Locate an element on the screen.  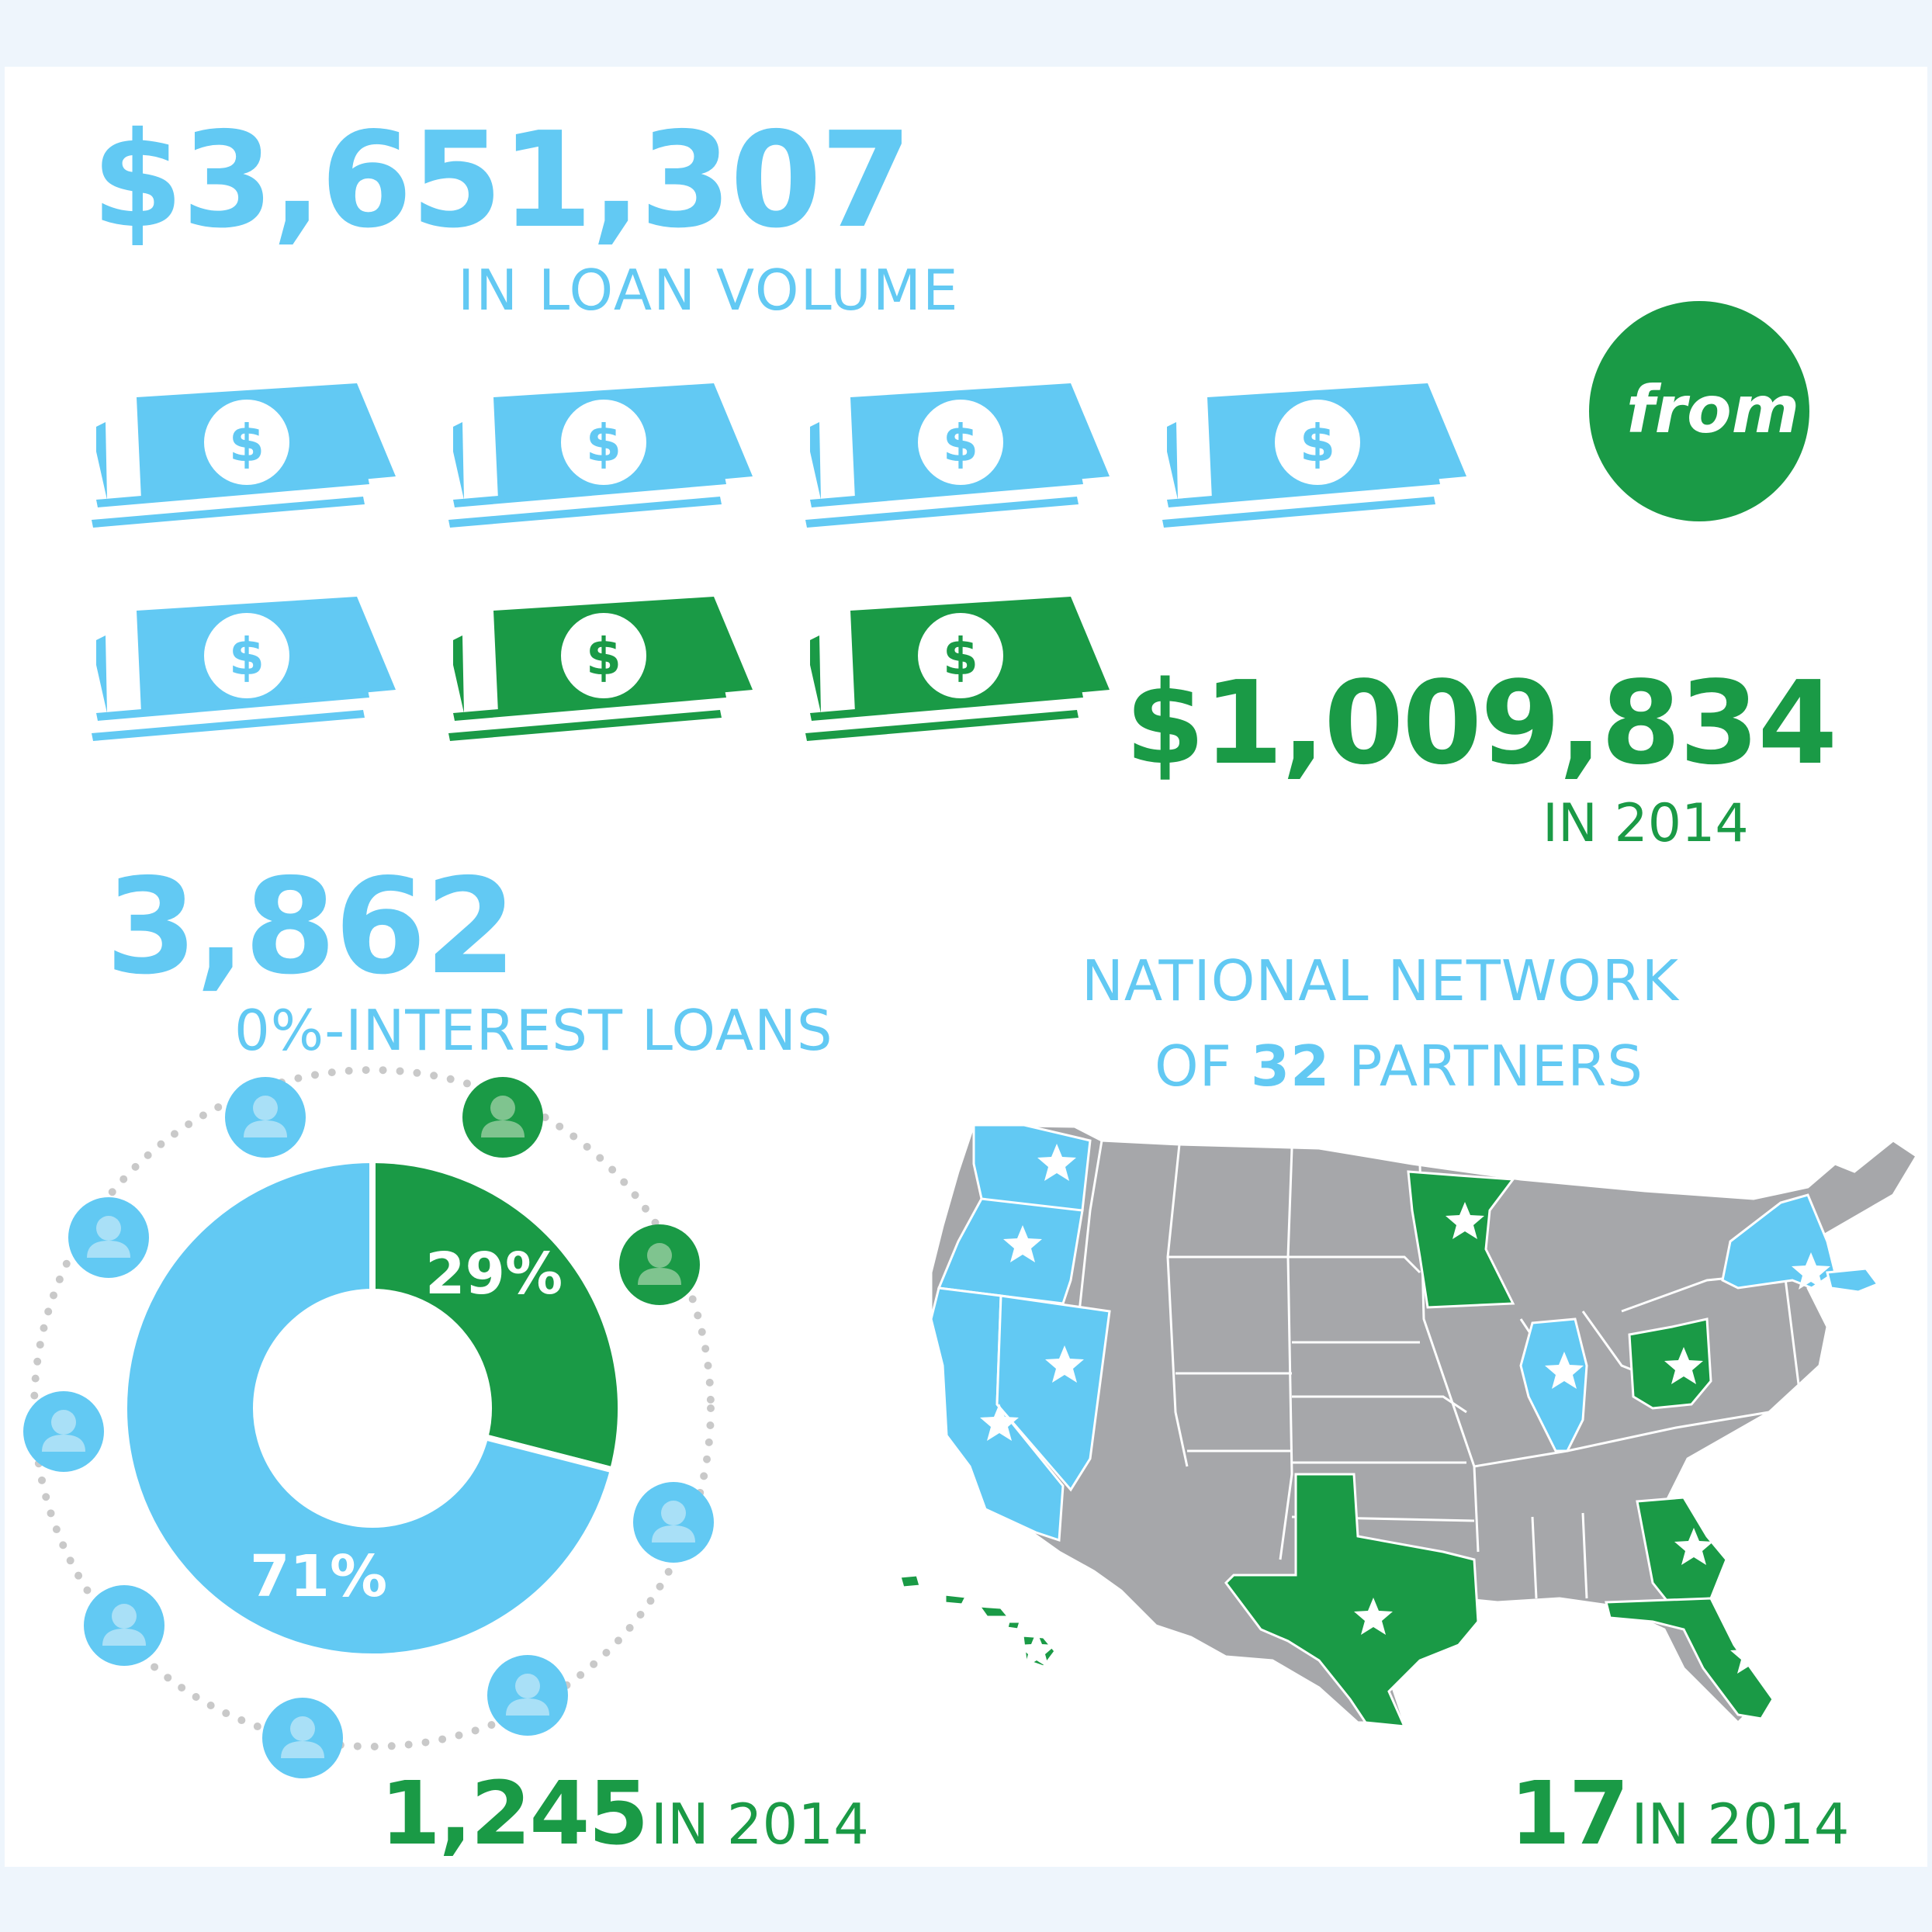
loans-count: 3,862 is located at coordinates (311, 927).